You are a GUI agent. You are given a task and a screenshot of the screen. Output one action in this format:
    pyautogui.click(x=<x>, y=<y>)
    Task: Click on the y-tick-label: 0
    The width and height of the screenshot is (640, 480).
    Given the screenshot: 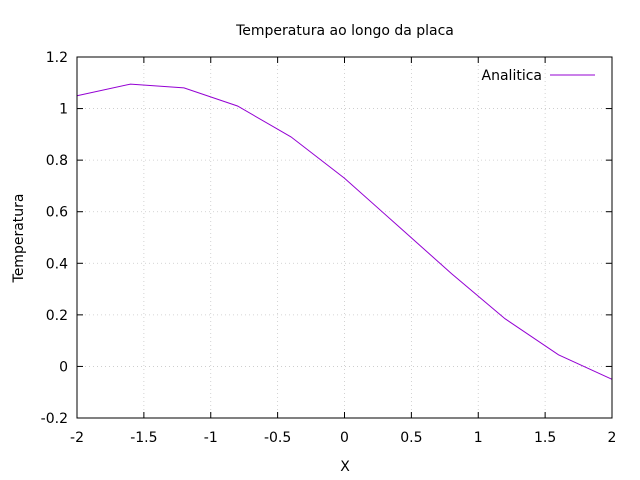 What is the action you would take?
    pyautogui.click(x=63, y=367)
    